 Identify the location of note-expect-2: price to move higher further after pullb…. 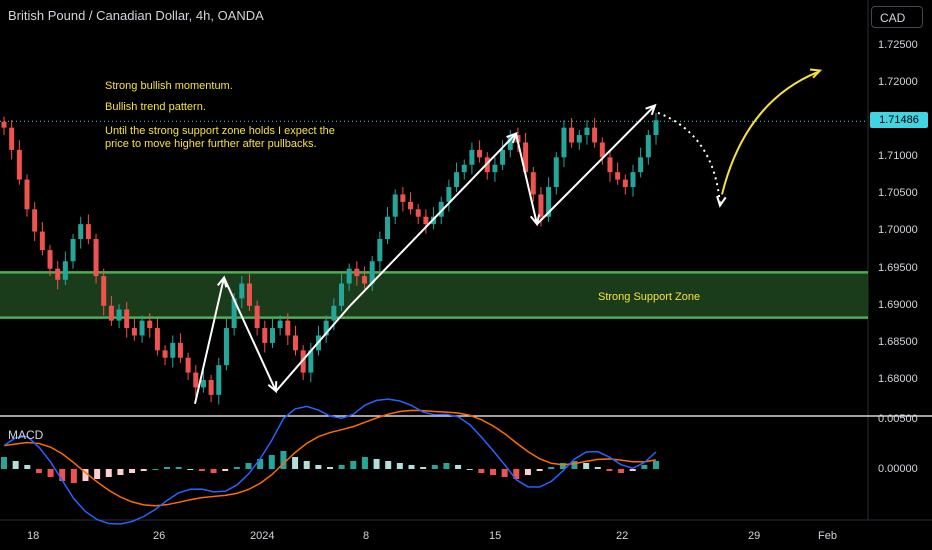
(211, 144).